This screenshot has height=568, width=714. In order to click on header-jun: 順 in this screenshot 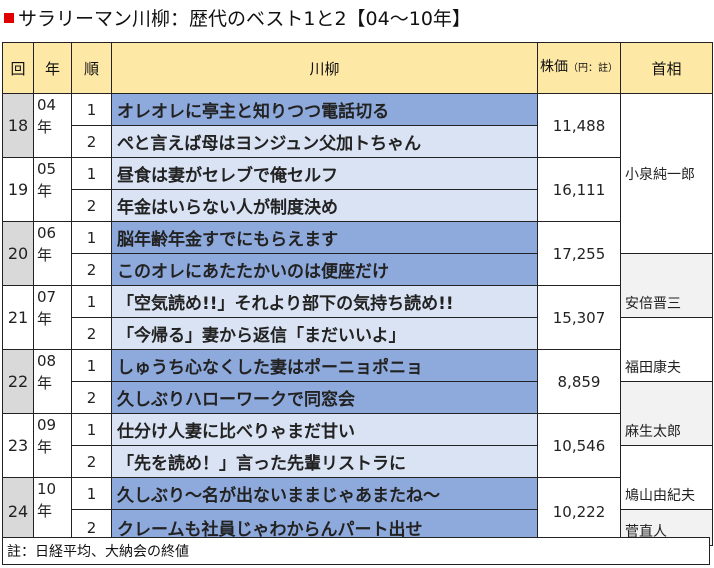, I will do `click(91, 68)`.